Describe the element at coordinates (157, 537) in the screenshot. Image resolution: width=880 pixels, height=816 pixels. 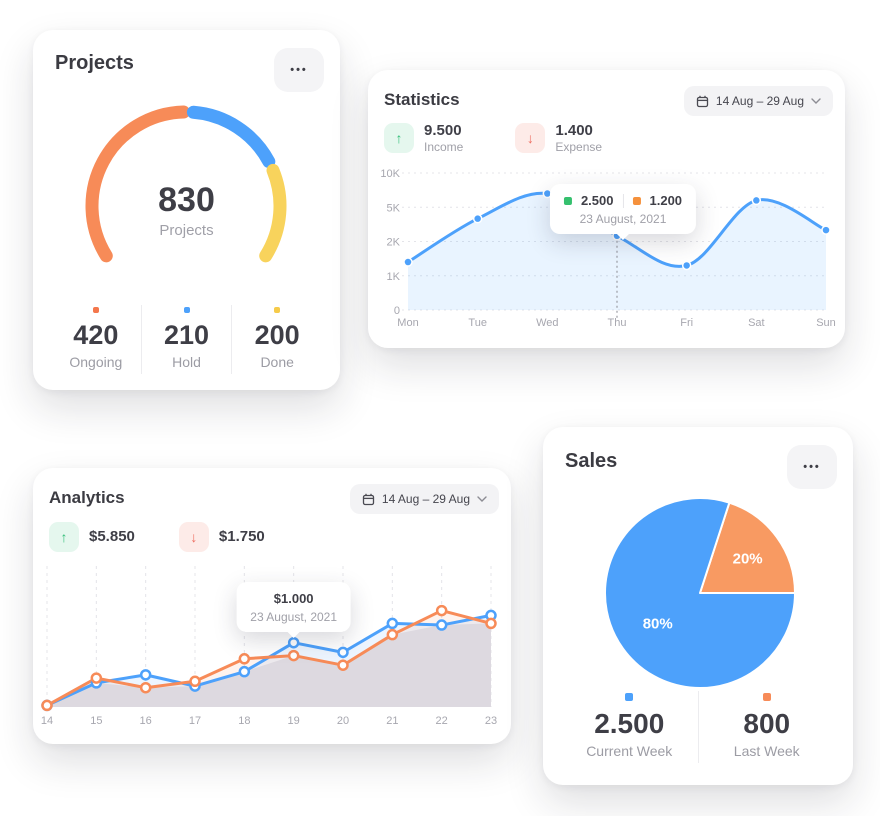
I see `analytics-summary: ↑ $5.850 ↓ $1.750` at that location.